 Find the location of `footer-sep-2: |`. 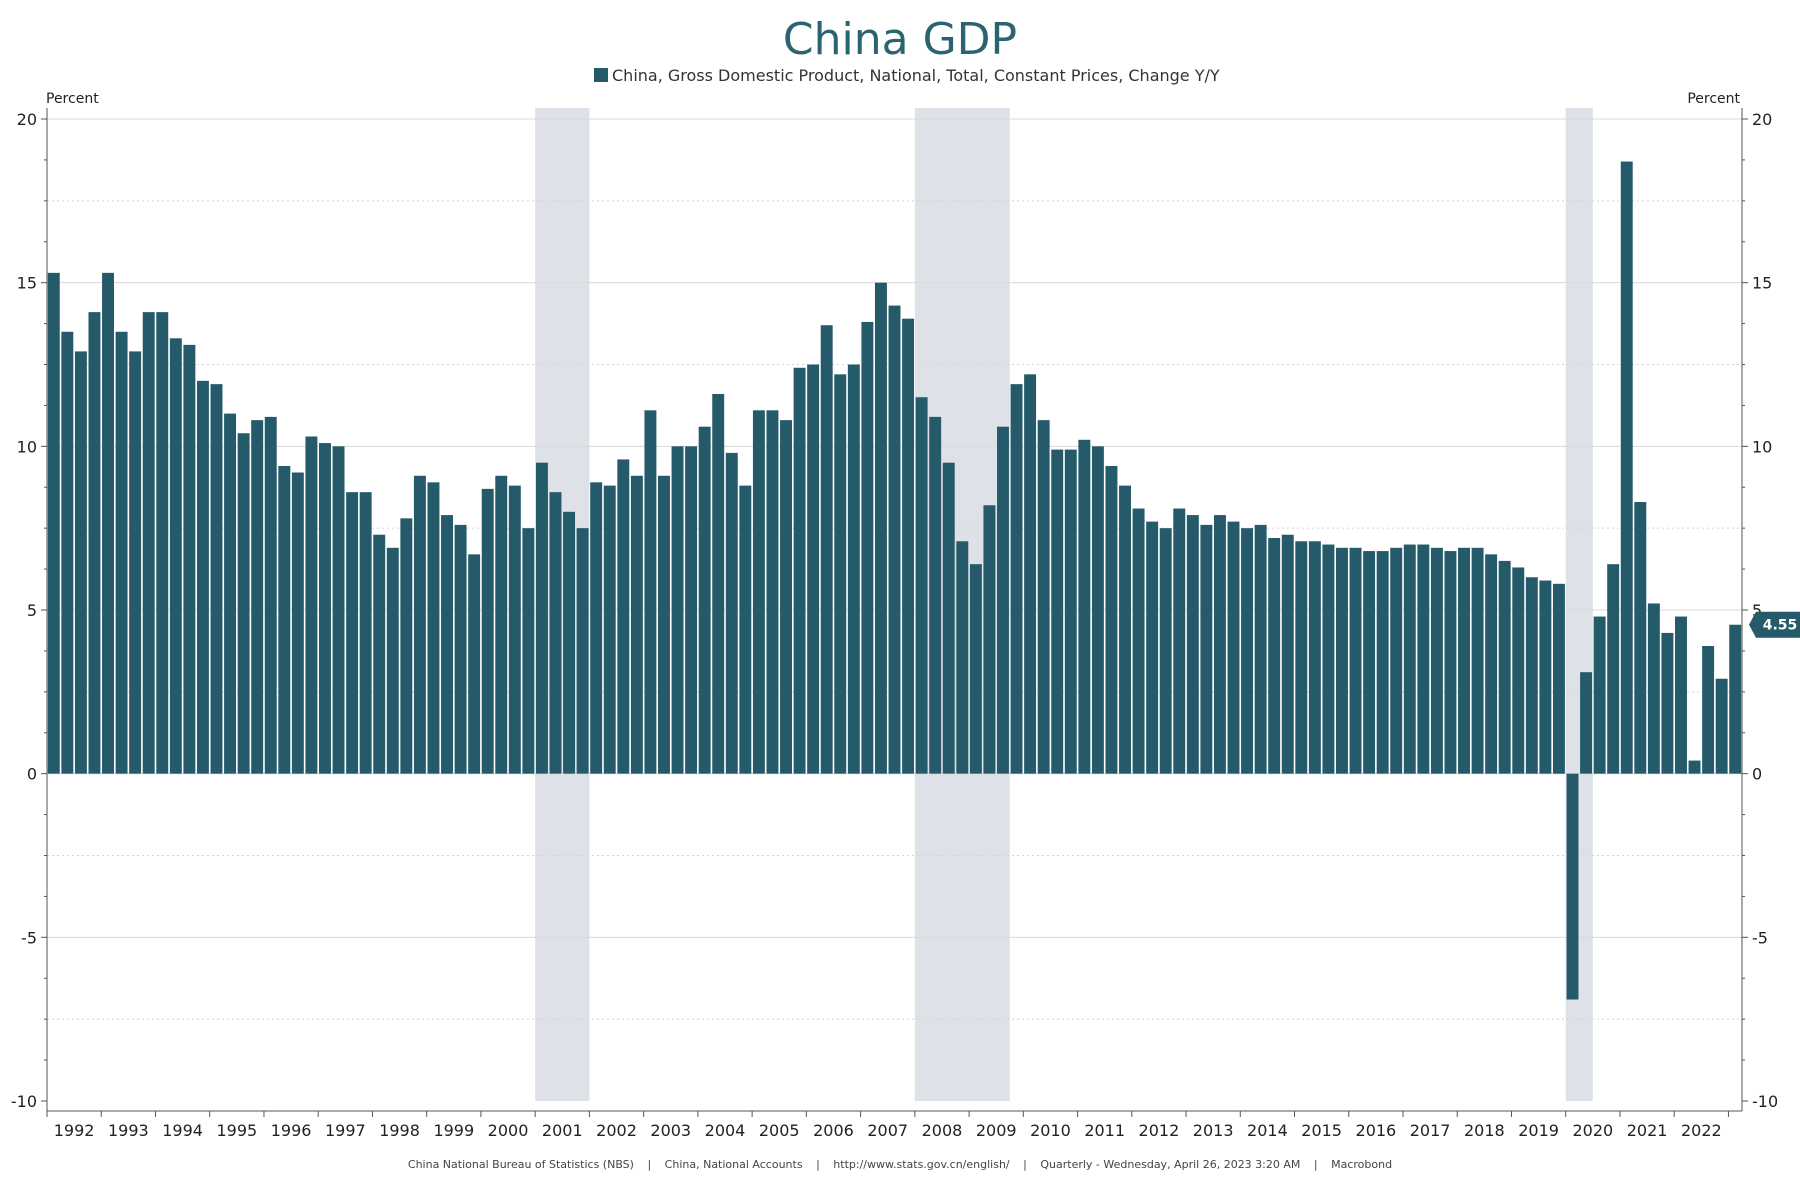

footer-sep-2: | is located at coordinates (818, 1164).